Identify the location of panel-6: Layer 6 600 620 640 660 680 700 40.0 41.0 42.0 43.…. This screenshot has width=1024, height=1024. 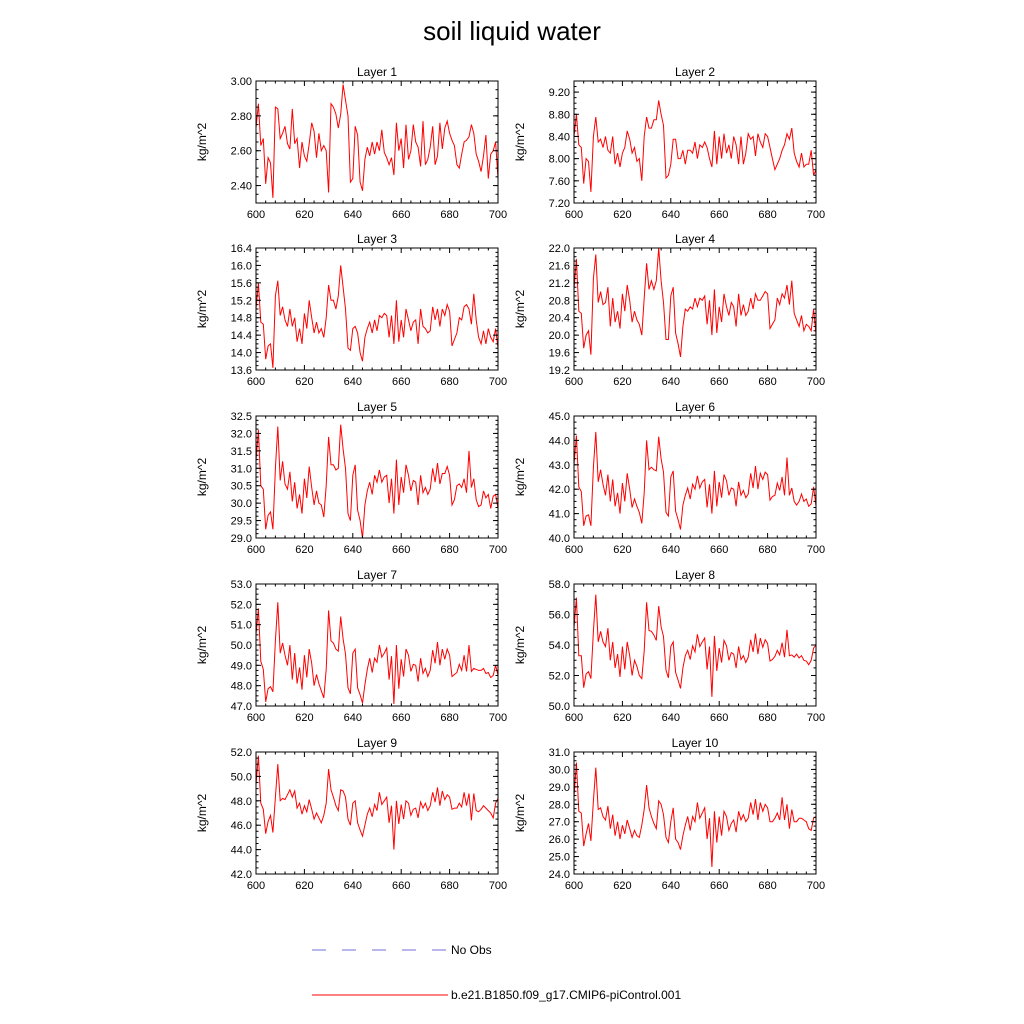
(669, 478).